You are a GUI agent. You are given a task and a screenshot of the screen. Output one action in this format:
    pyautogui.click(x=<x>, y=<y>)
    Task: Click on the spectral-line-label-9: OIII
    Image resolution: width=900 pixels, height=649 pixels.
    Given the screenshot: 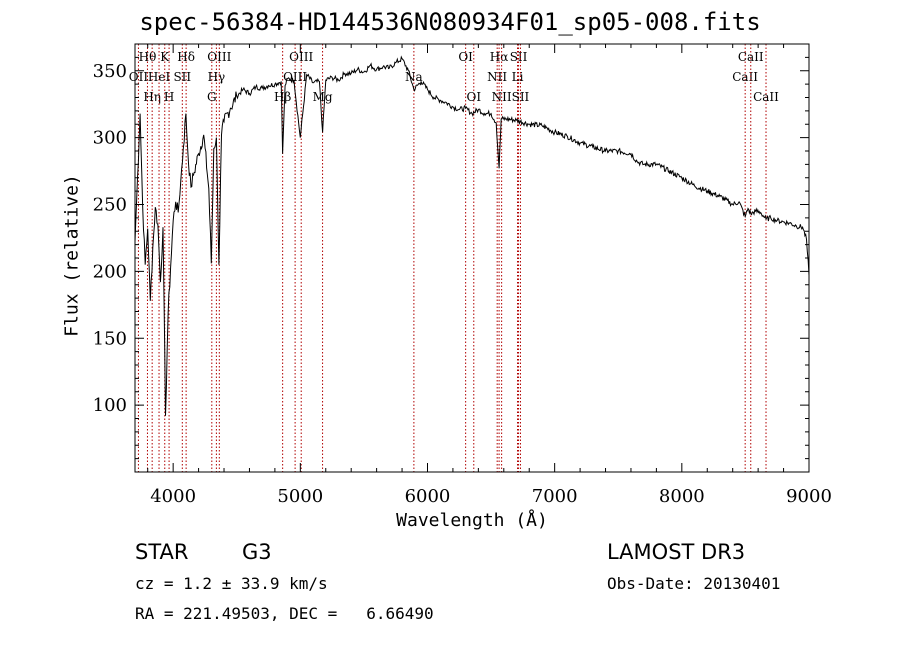 What is the action you would take?
    pyautogui.click(x=219, y=57)
    